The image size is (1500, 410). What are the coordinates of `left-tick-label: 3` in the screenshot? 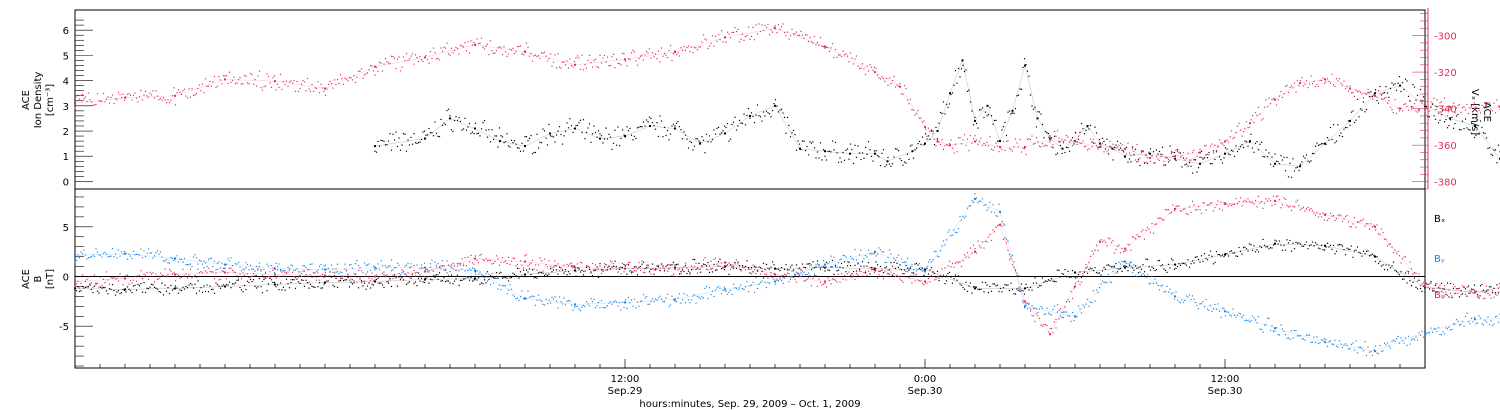 It's located at (66, 107).